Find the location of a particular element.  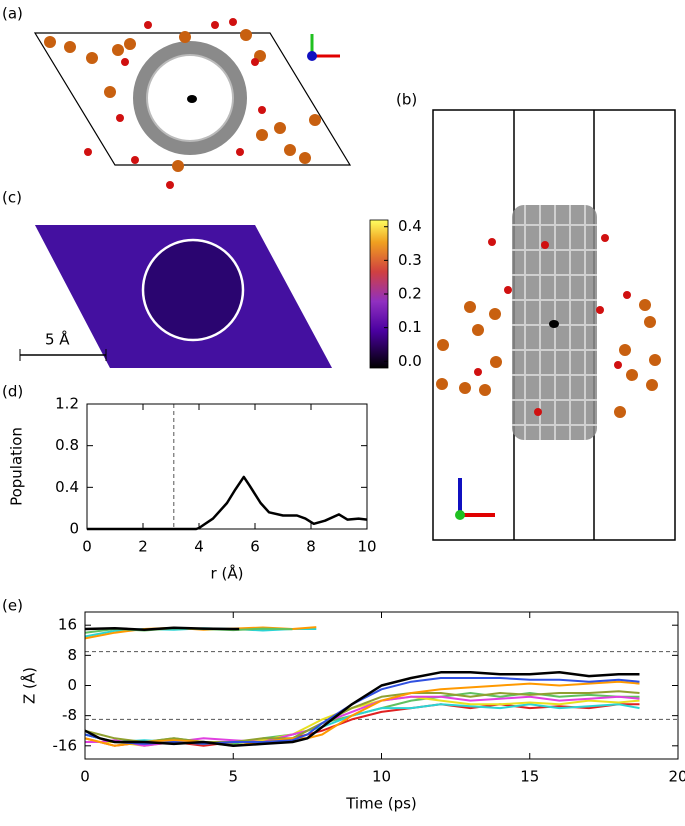

x-tick-label: 20 is located at coordinates (676, 777).